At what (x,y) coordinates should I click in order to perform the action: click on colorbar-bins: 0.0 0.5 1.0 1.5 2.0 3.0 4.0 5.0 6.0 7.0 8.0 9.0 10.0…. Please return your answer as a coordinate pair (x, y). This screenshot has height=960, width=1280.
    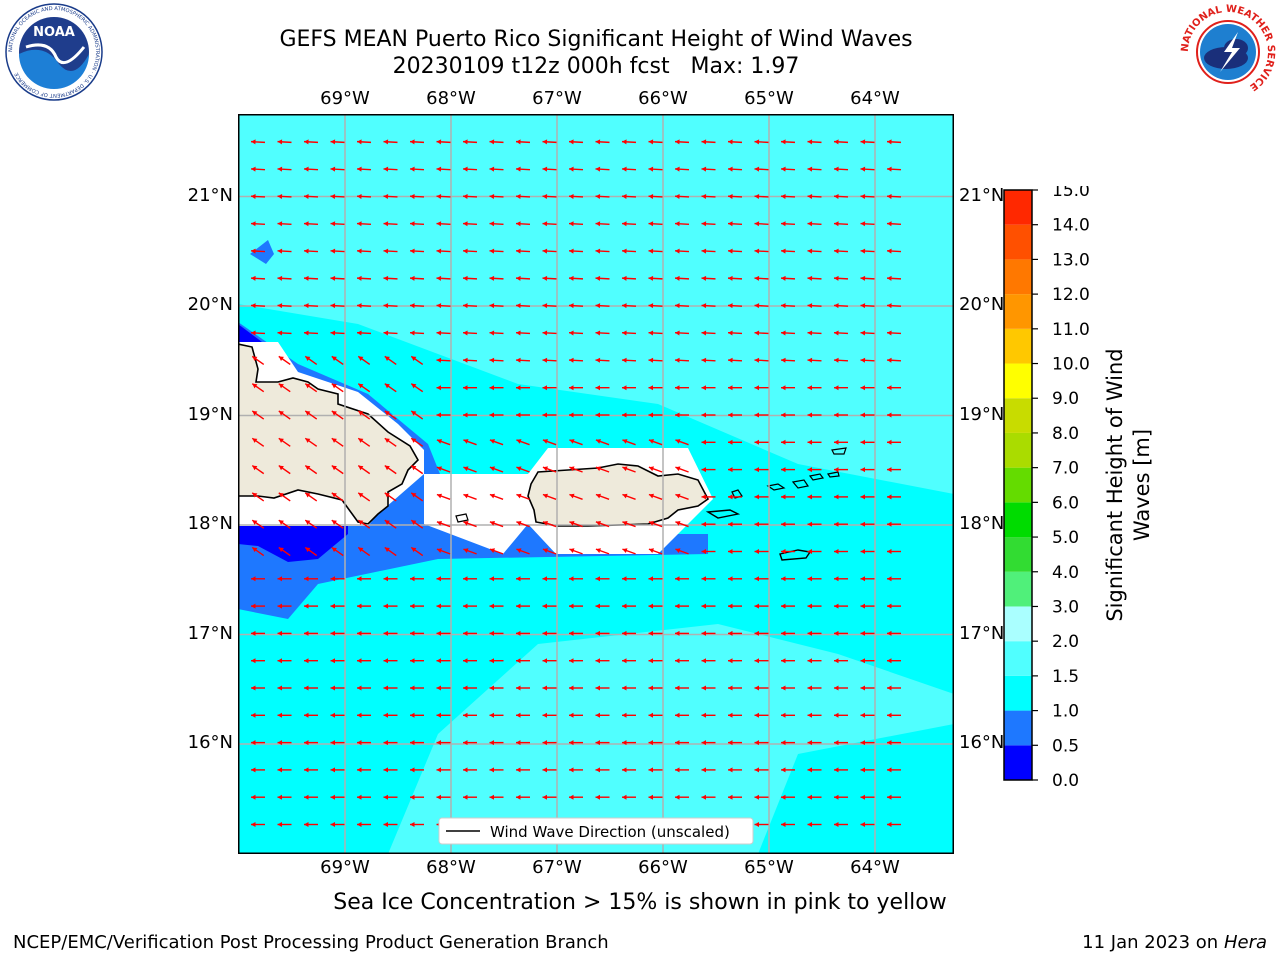
    Looking at the image, I should click on (1046, 486).